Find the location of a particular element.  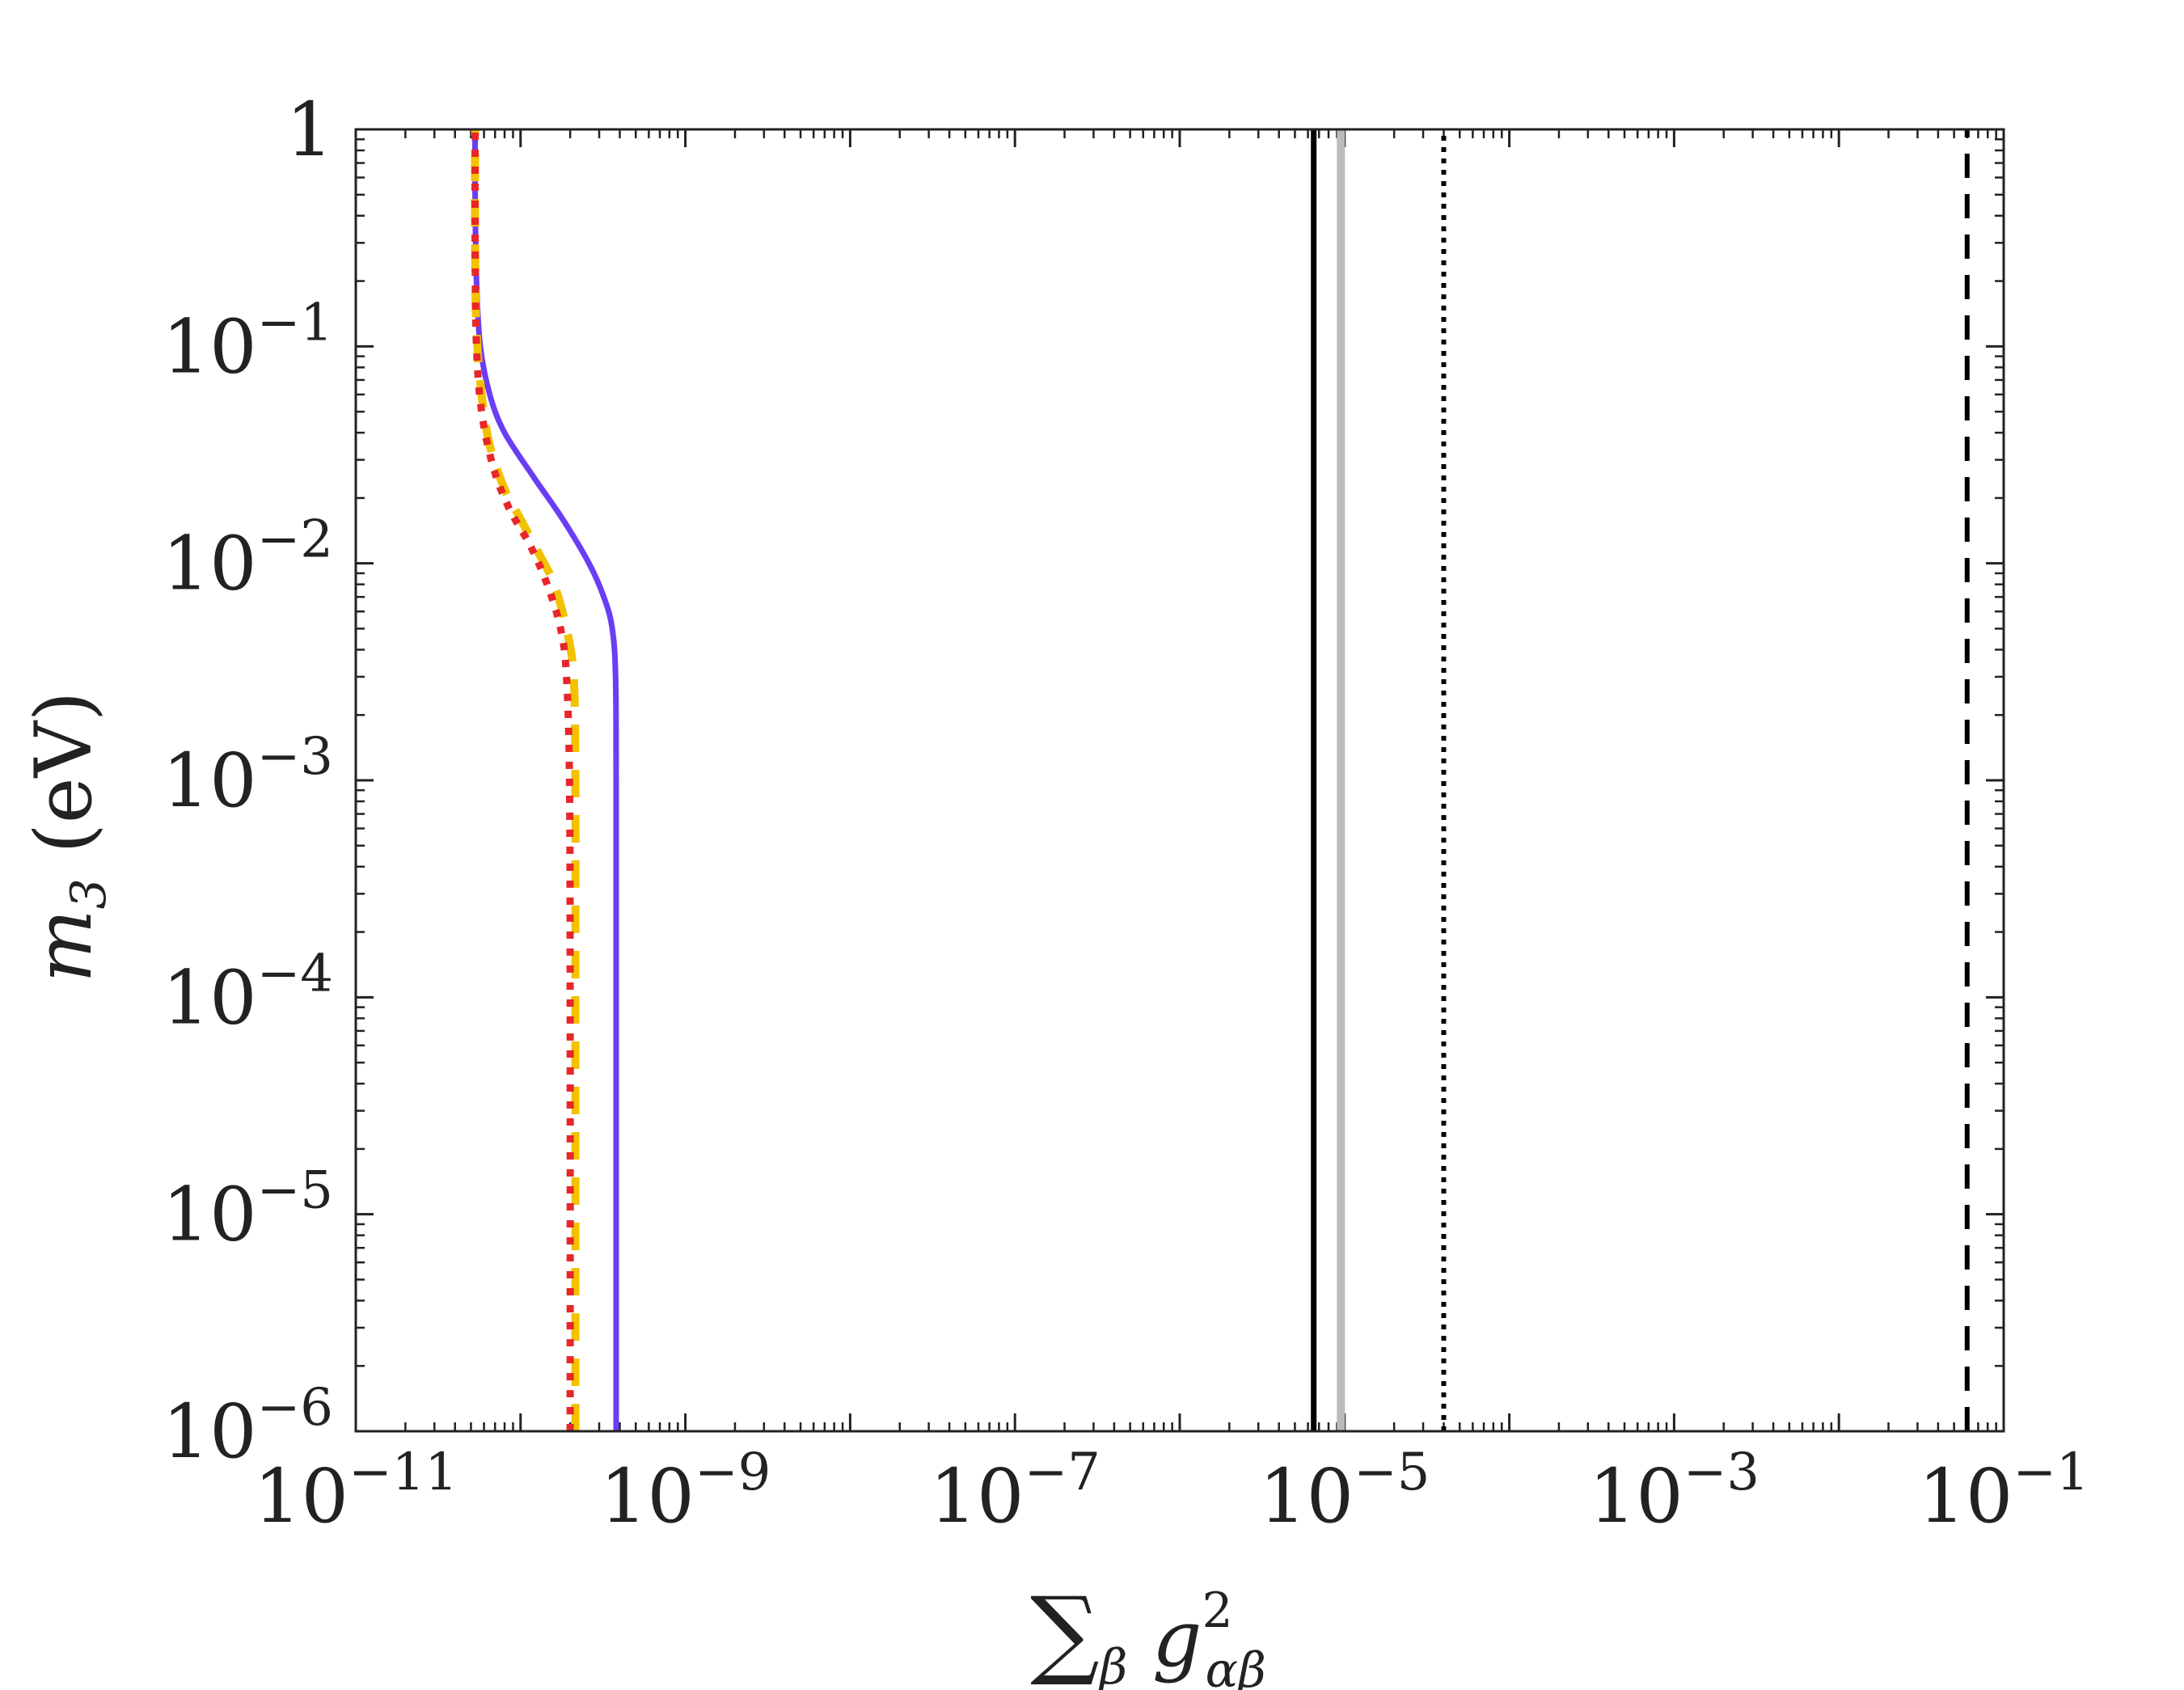

y-tick-label: 10⁻² is located at coordinates (248, 558).